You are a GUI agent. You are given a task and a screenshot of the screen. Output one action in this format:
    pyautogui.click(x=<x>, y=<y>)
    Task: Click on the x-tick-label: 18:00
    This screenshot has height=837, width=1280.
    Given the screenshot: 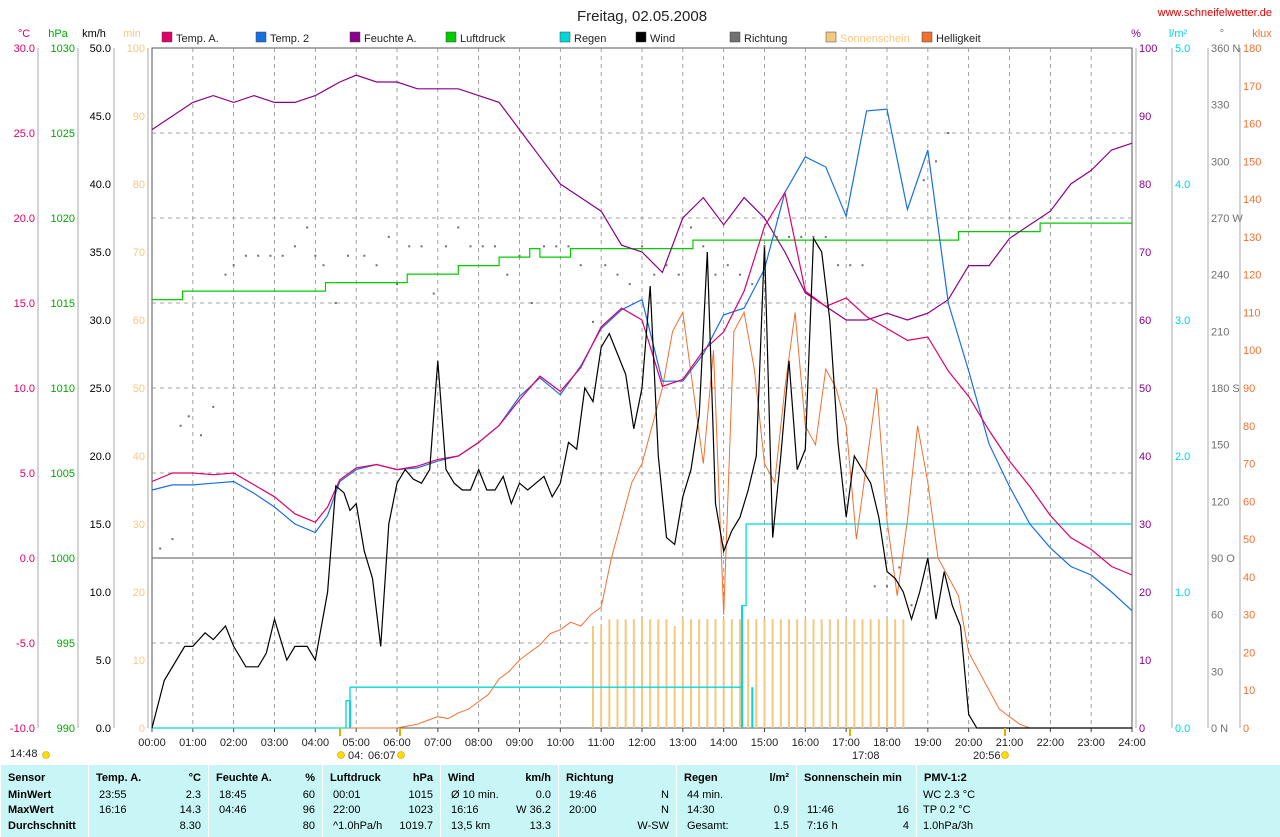 What is the action you would take?
    pyautogui.click(x=887, y=743)
    